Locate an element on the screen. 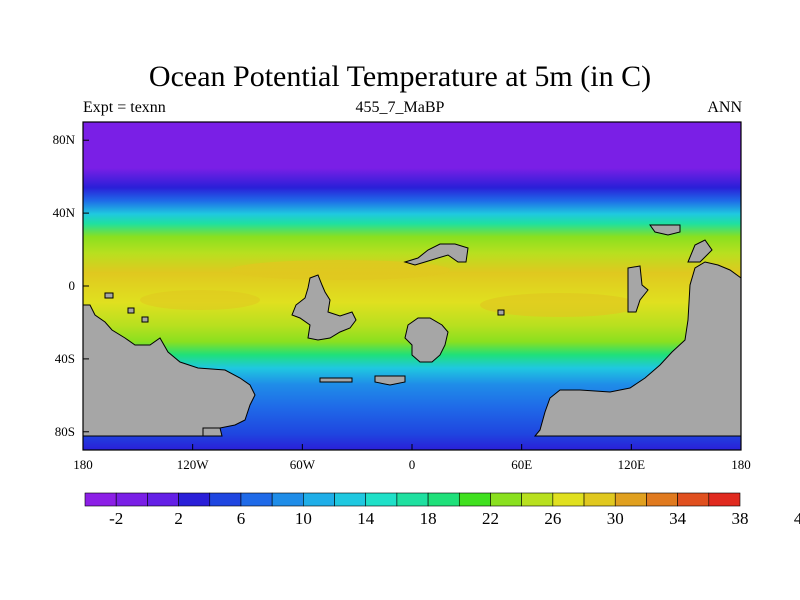 The image size is (800, 600). lat-tick-label: 0 is located at coordinates (72, 285).